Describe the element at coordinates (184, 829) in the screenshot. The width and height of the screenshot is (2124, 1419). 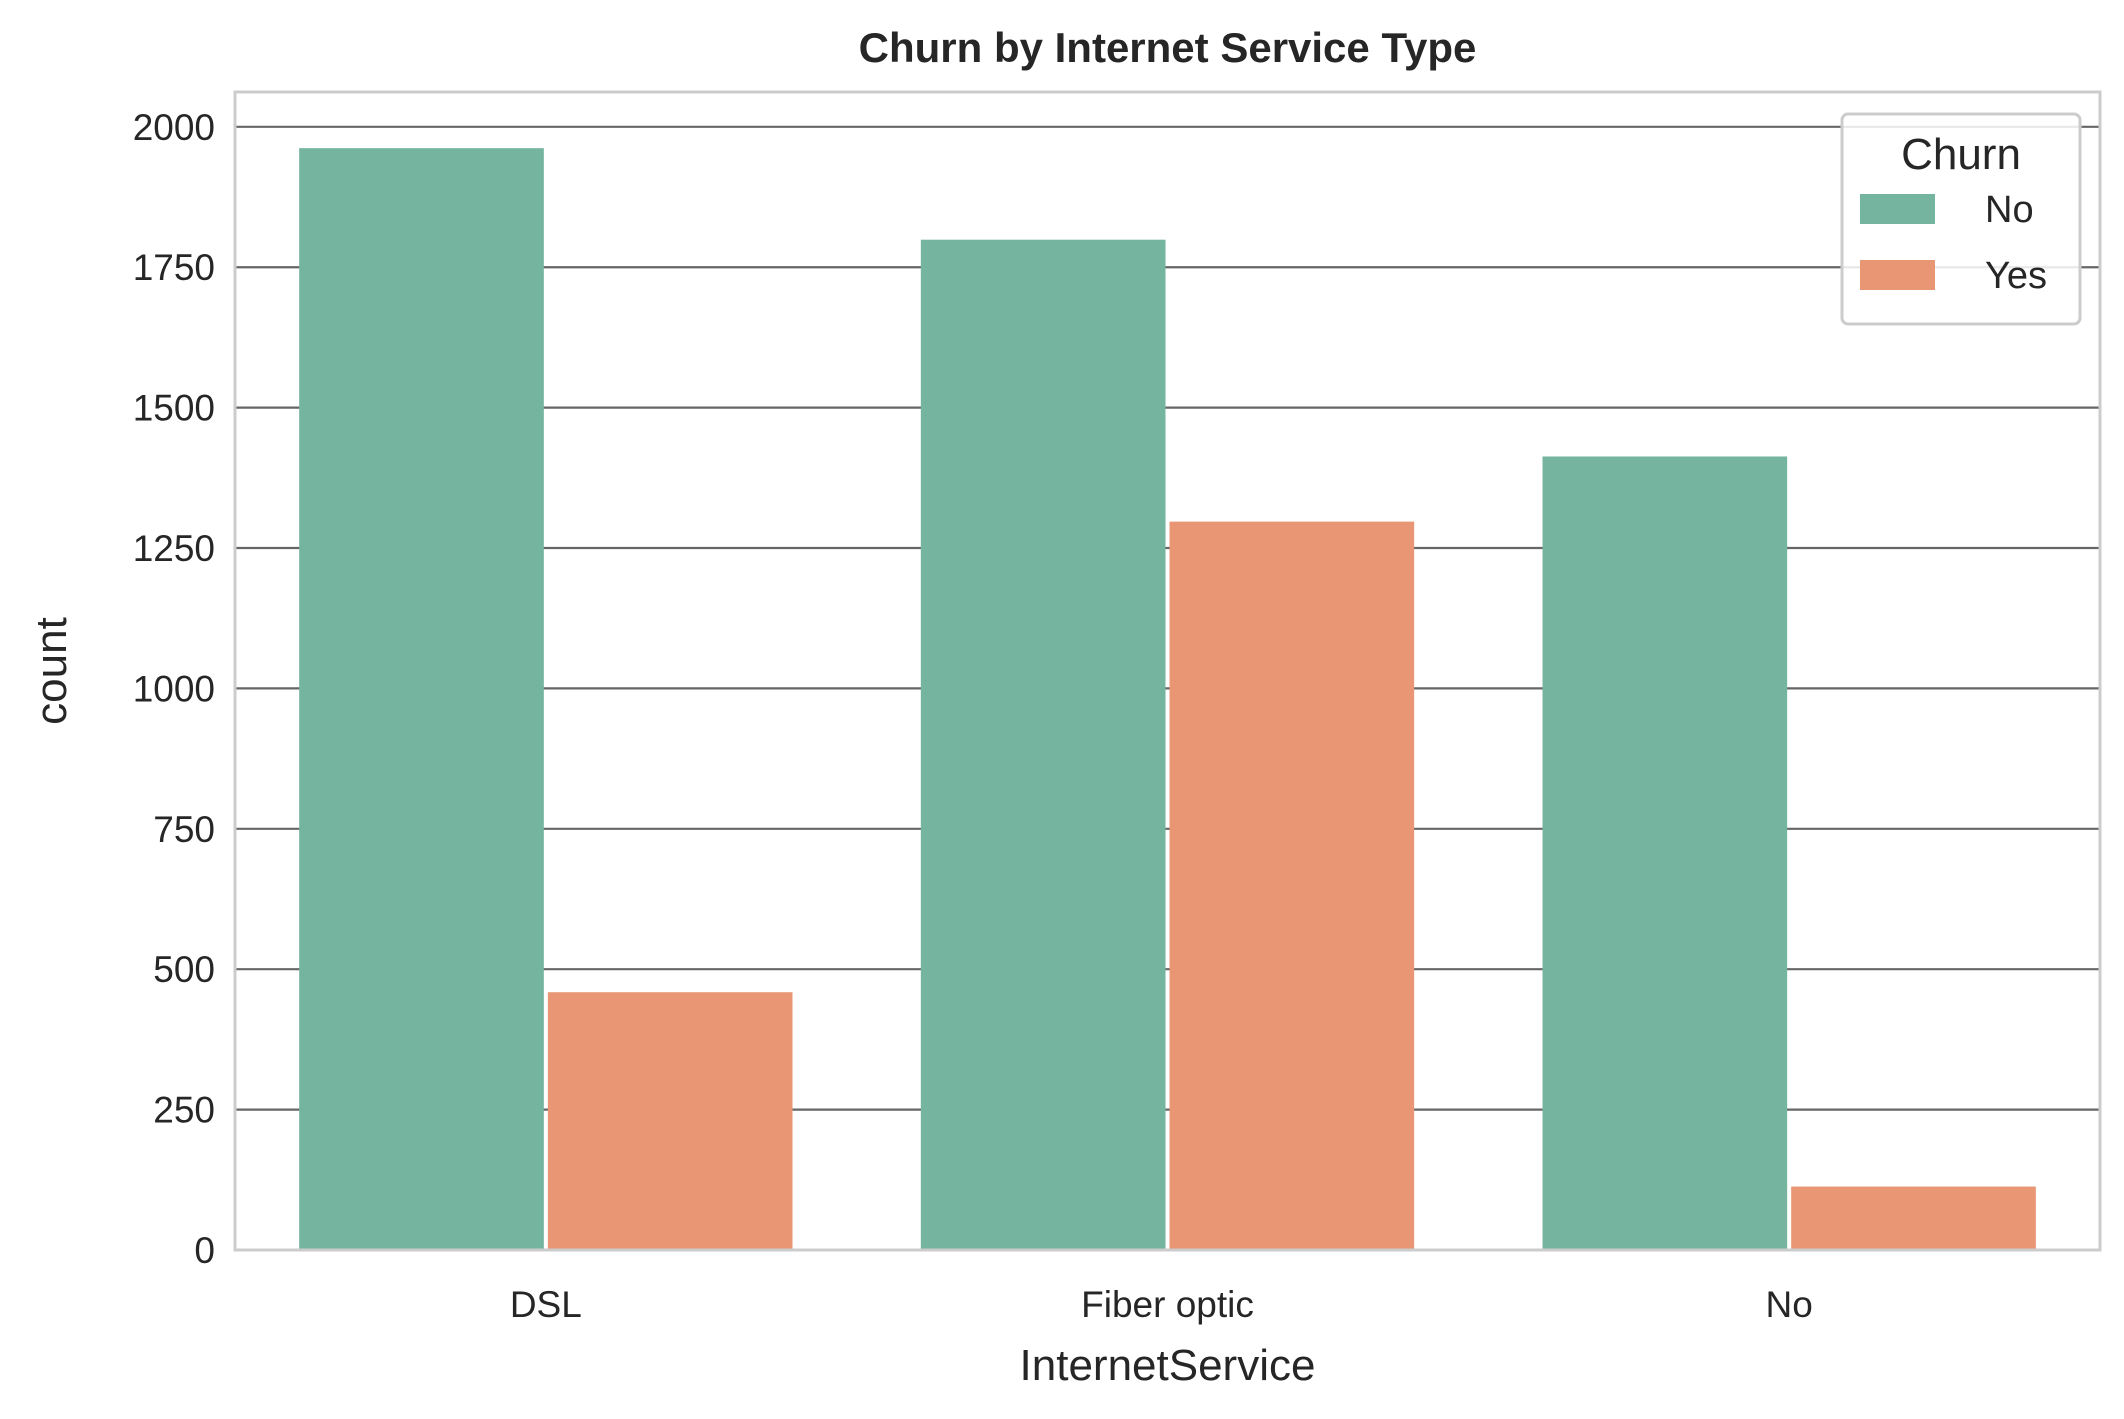
I see `y-tick-label: 750` at that location.